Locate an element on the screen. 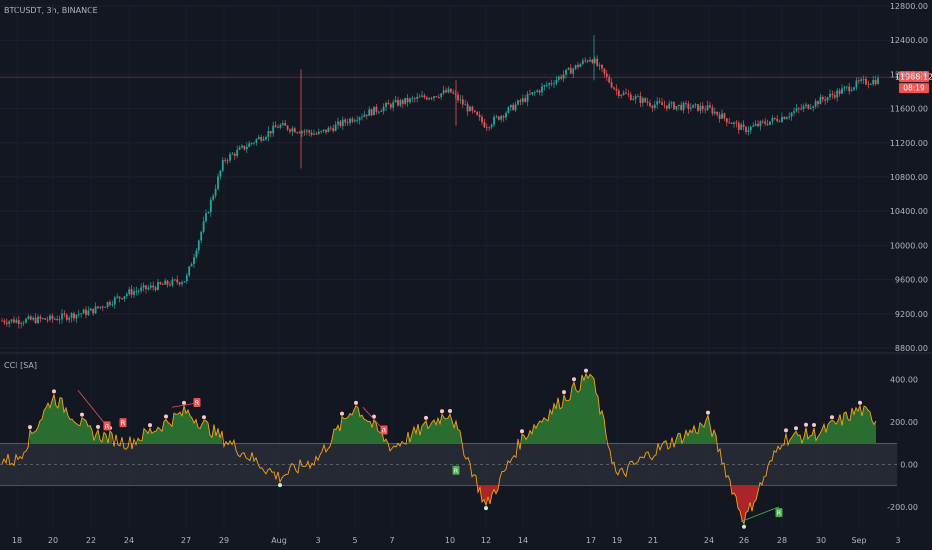 Image resolution: width=932 pixels, height=550 pixels. x-tick-label: 27 is located at coordinates (186, 540).